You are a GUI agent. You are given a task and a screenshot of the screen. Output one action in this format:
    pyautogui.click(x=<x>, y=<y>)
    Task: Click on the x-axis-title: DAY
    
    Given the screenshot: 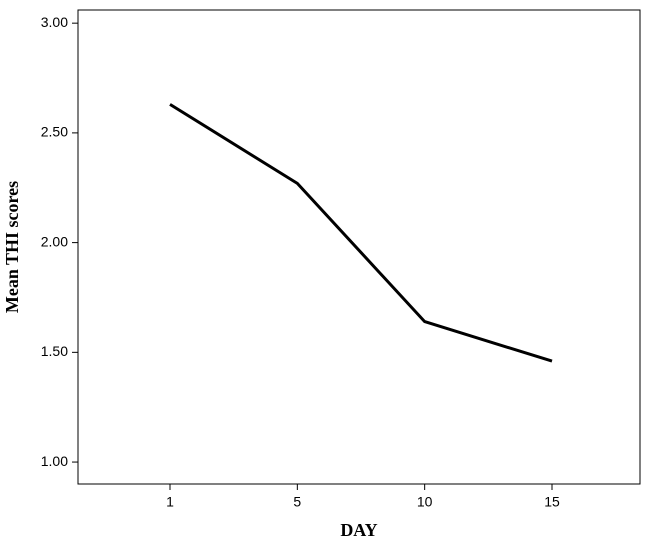 What is the action you would take?
    pyautogui.click(x=358, y=530)
    